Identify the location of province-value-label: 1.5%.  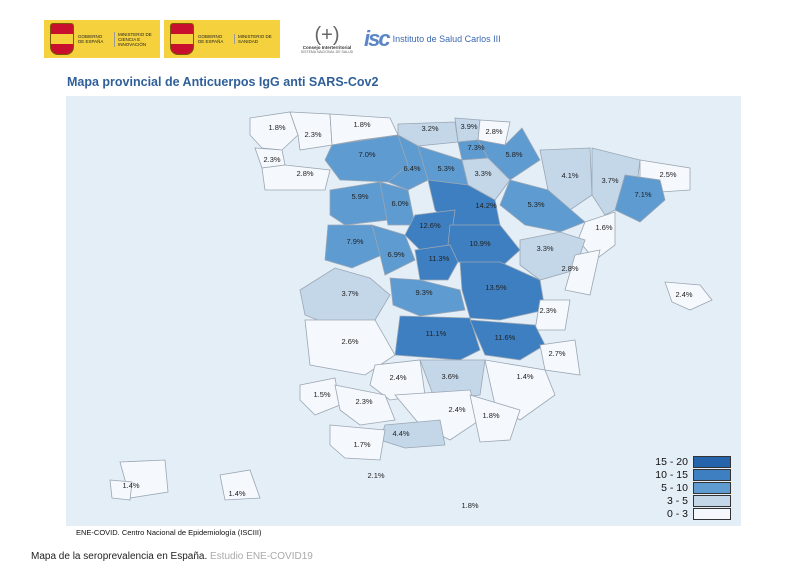
(321, 394).